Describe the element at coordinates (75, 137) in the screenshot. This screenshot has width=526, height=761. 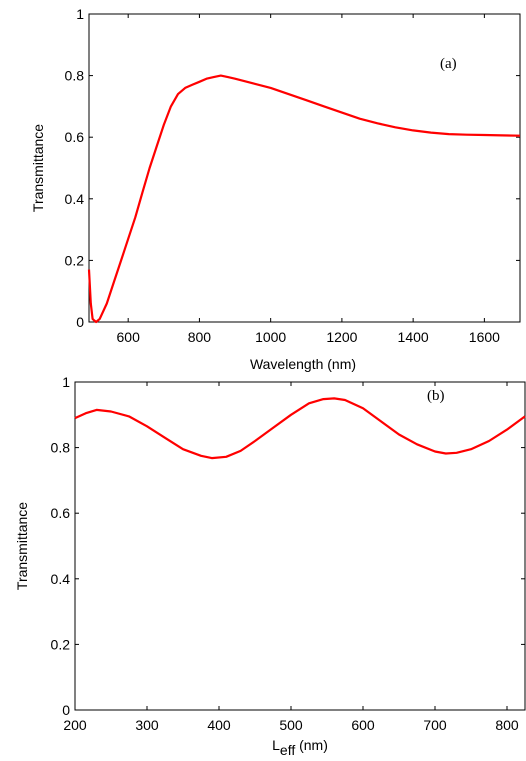
I see `y-tick-label-a: 0.6` at that location.